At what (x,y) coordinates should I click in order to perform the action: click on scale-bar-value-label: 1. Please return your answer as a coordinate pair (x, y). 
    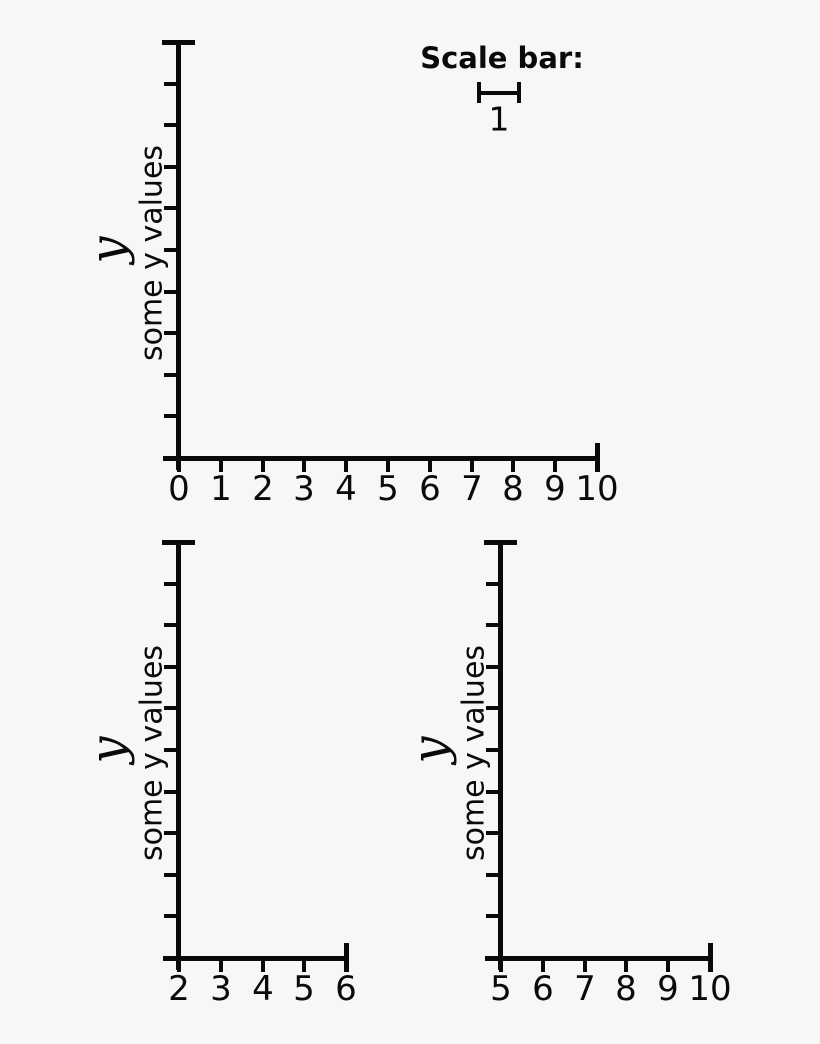
    Looking at the image, I should click on (499, 119).